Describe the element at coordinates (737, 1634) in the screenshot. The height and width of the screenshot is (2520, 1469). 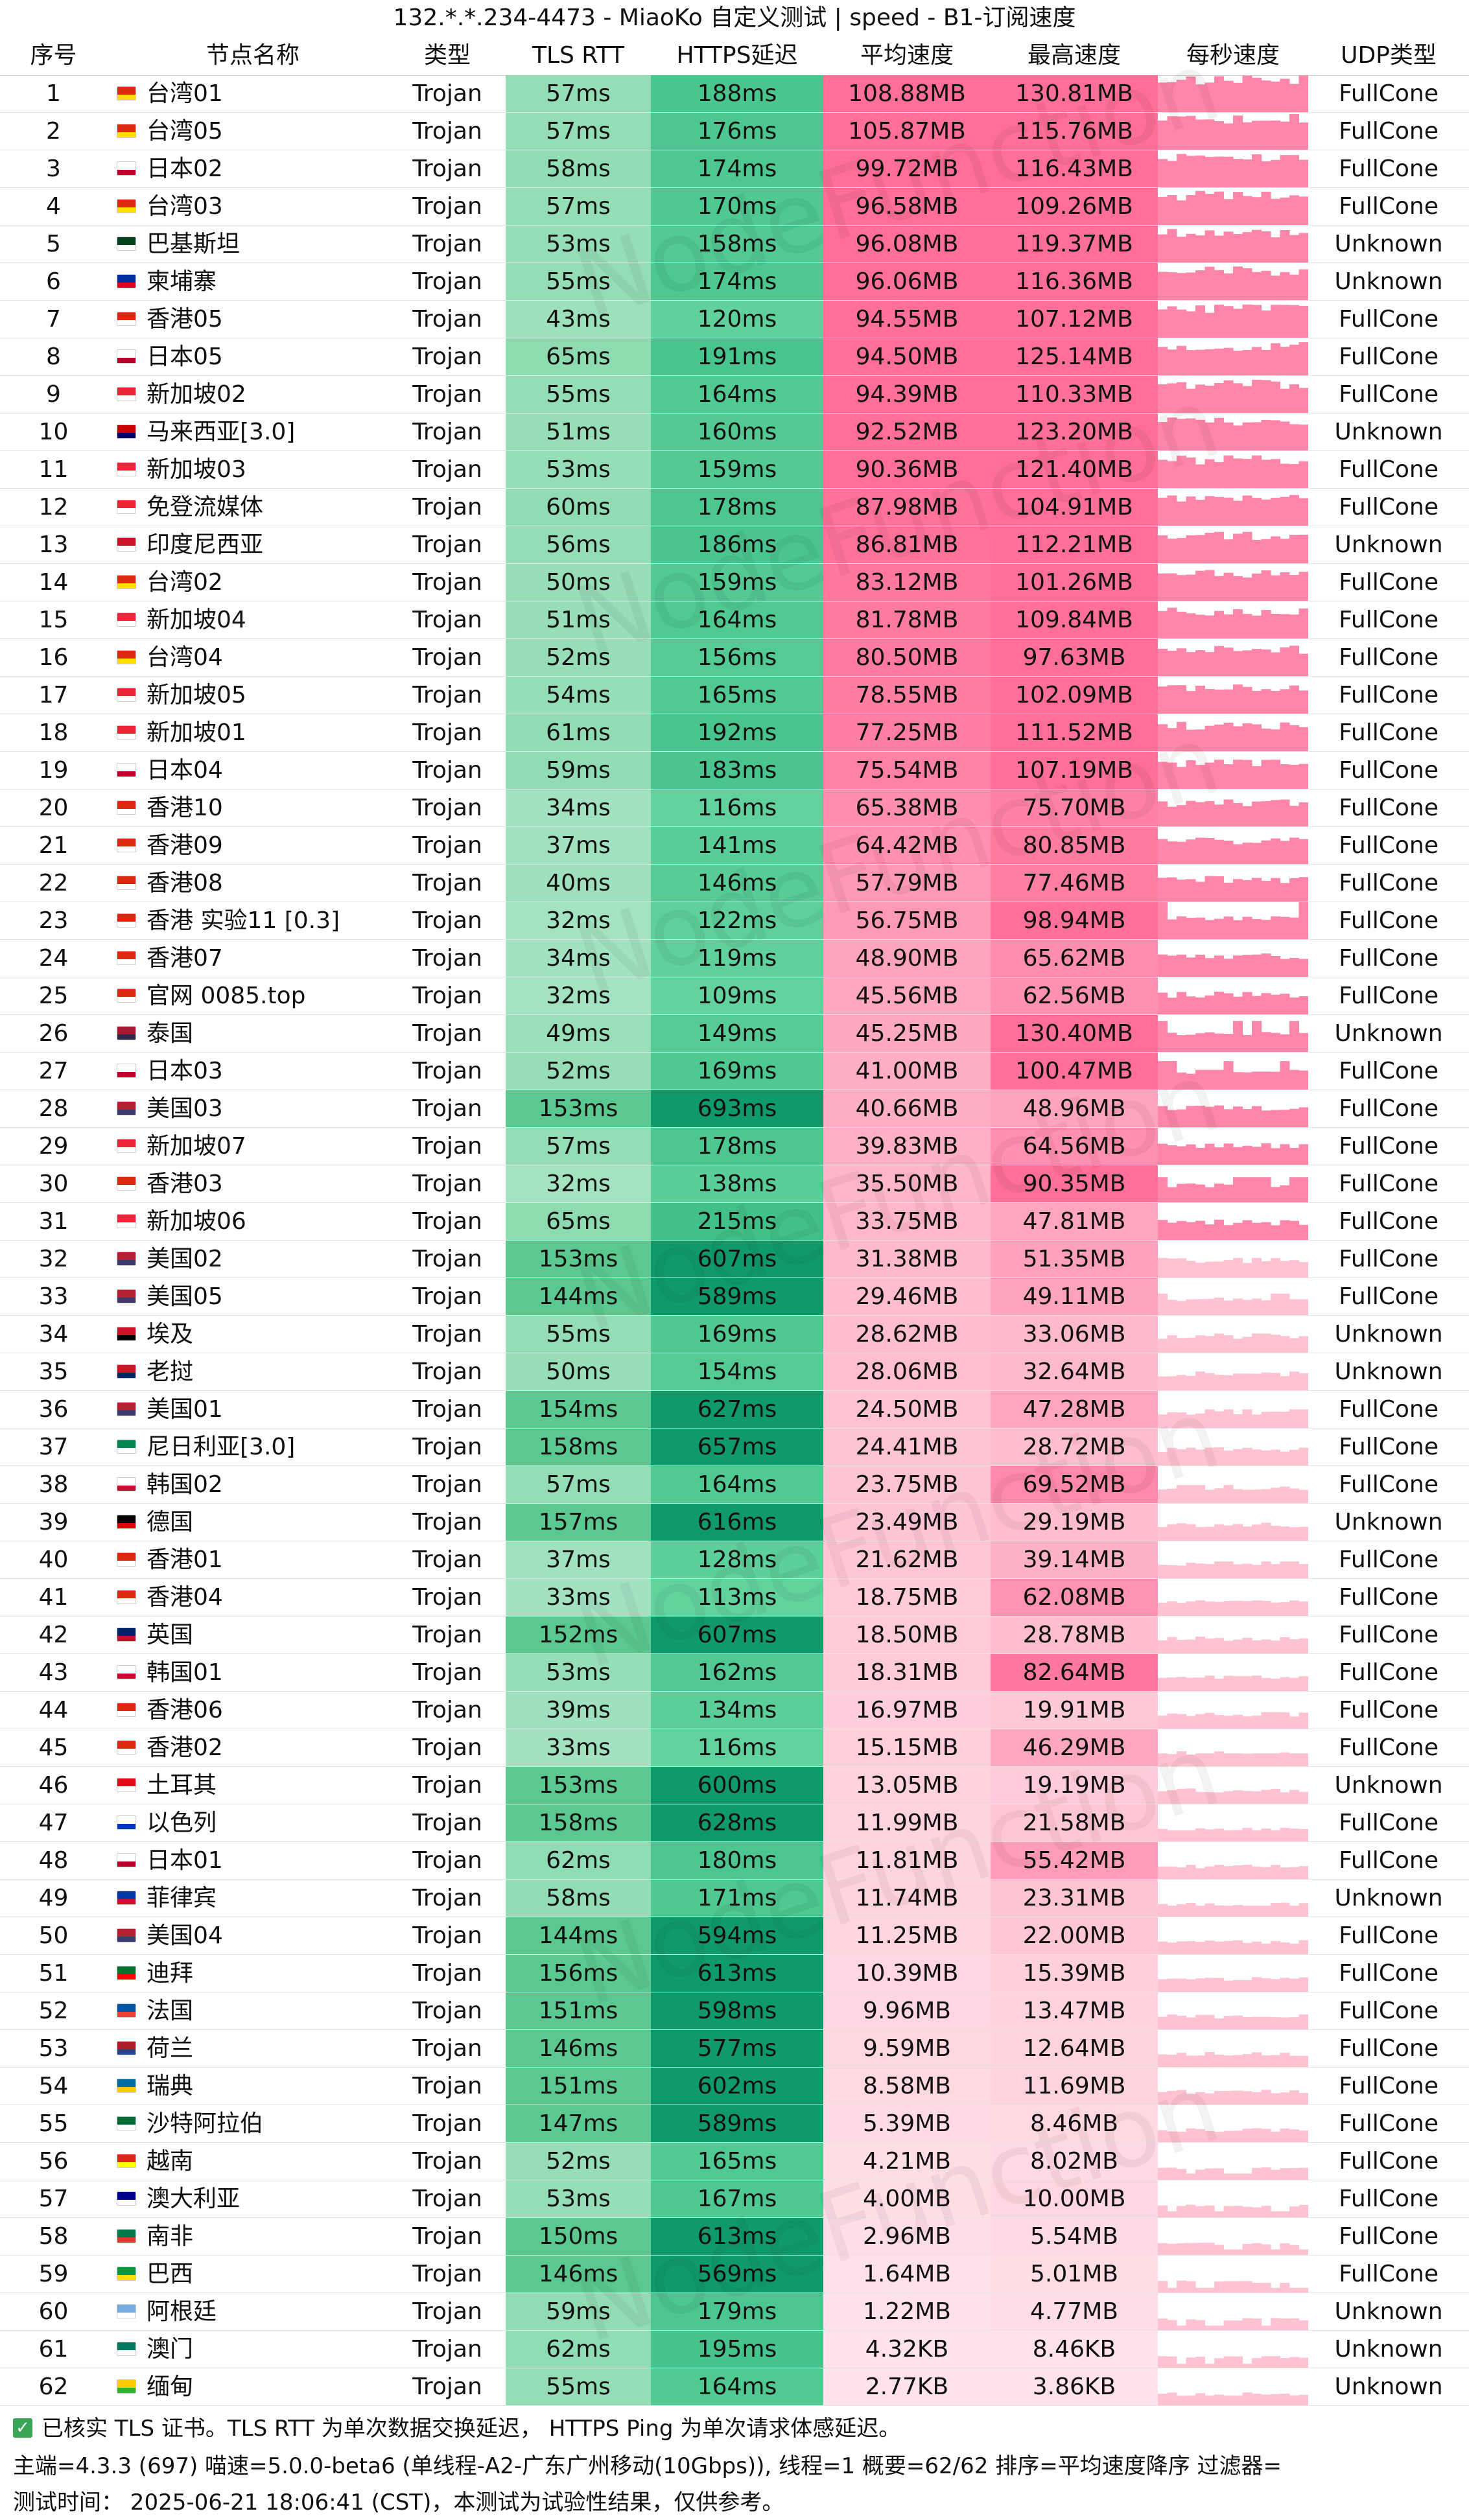
I see `https-latency-cell: 607ms` at that location.